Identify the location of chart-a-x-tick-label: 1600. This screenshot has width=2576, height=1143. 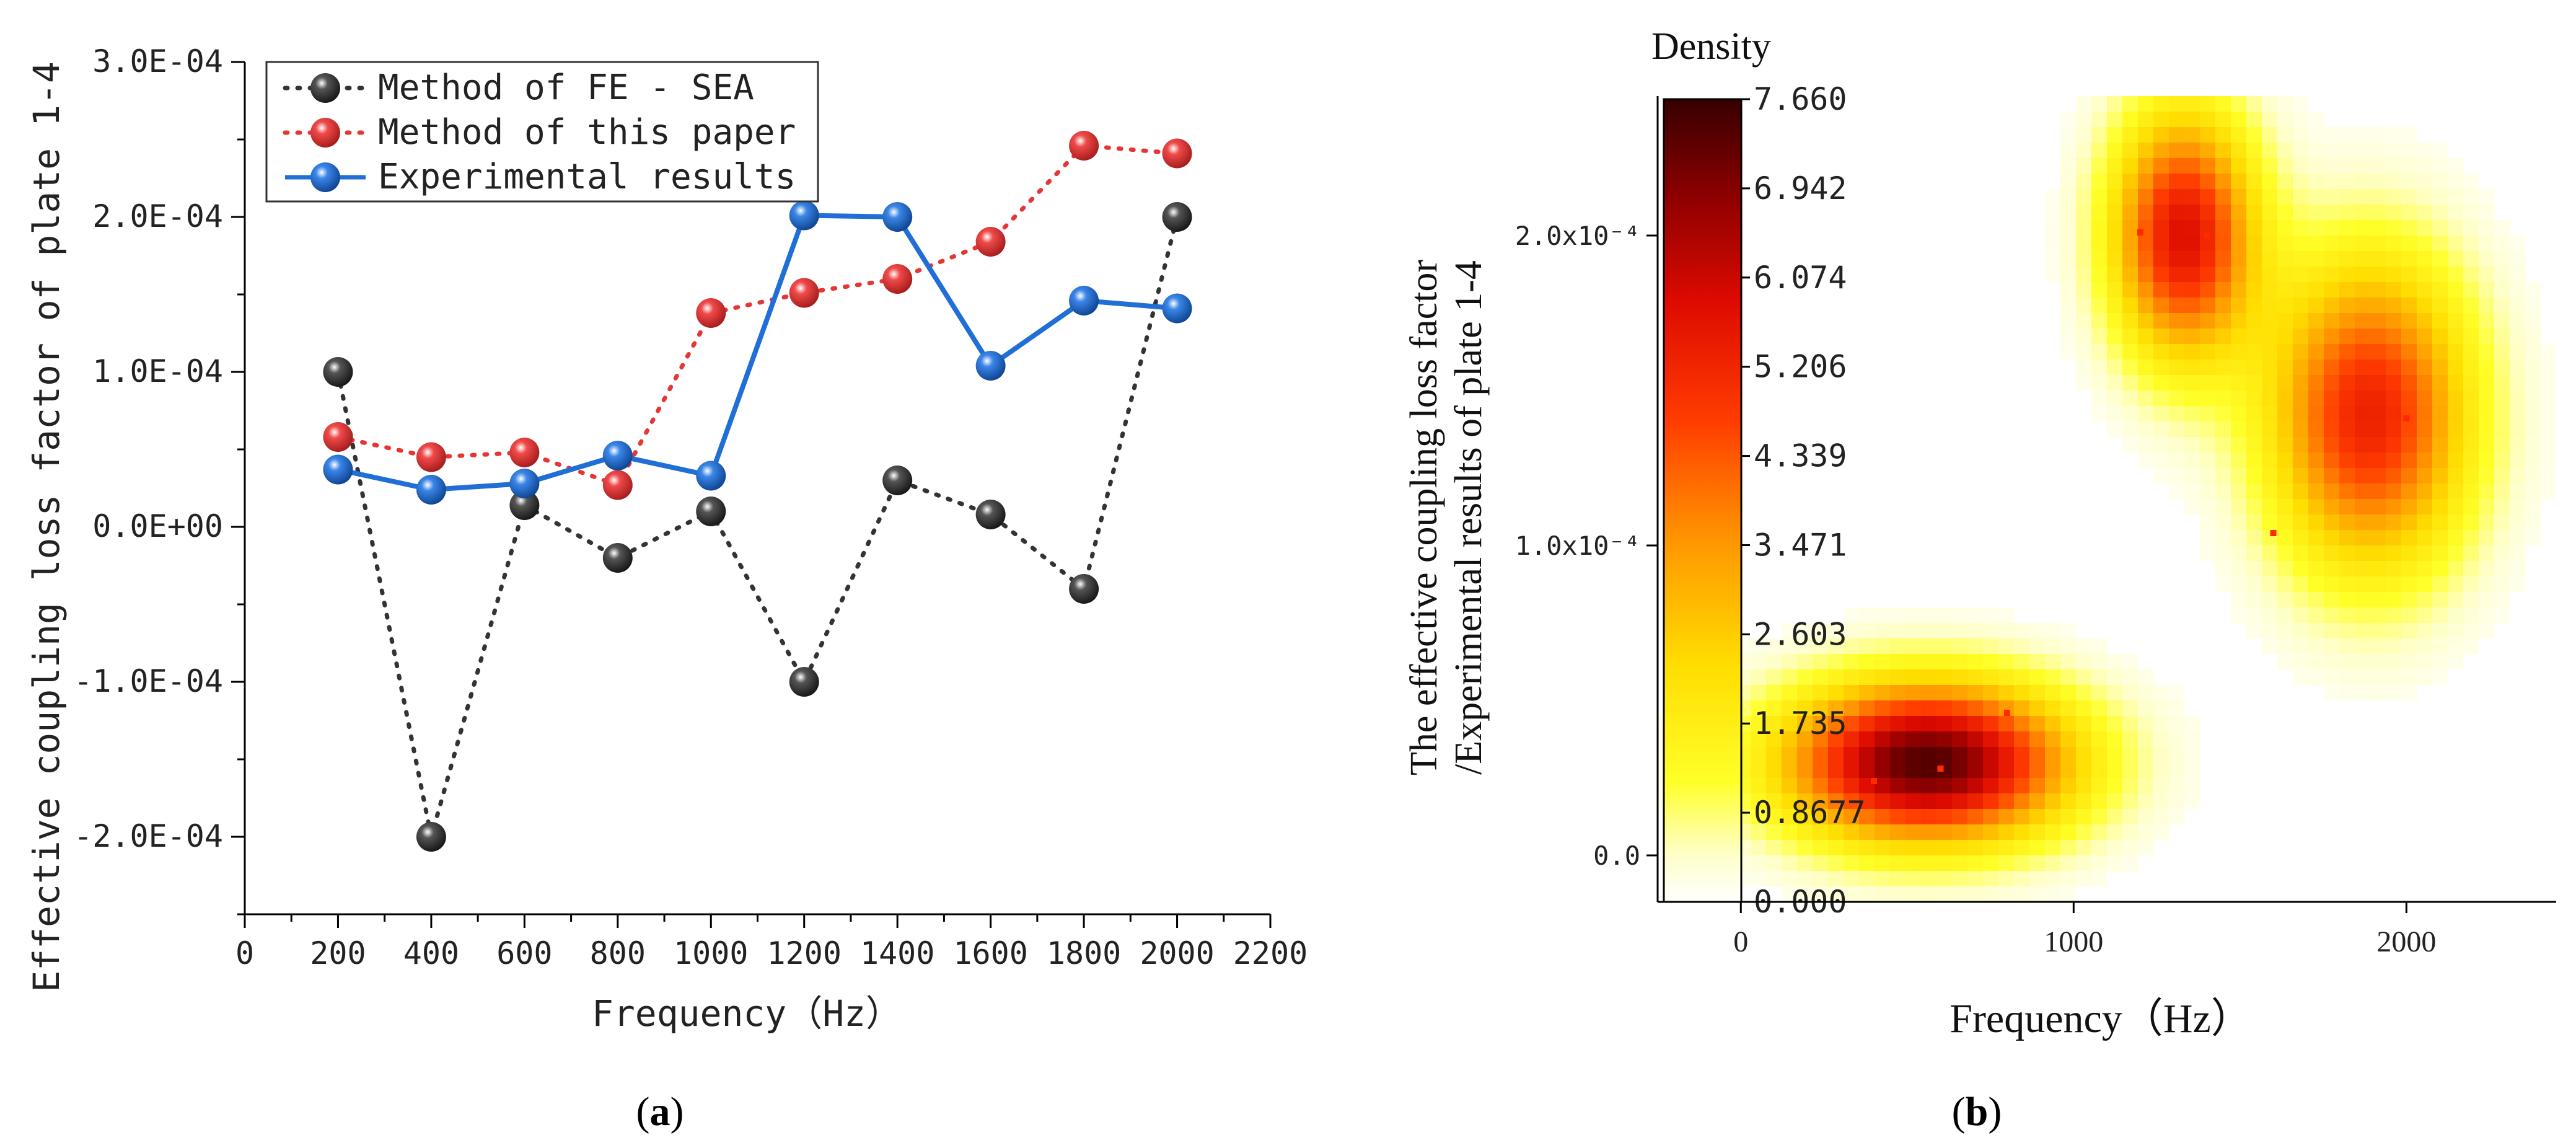
(990, 953).